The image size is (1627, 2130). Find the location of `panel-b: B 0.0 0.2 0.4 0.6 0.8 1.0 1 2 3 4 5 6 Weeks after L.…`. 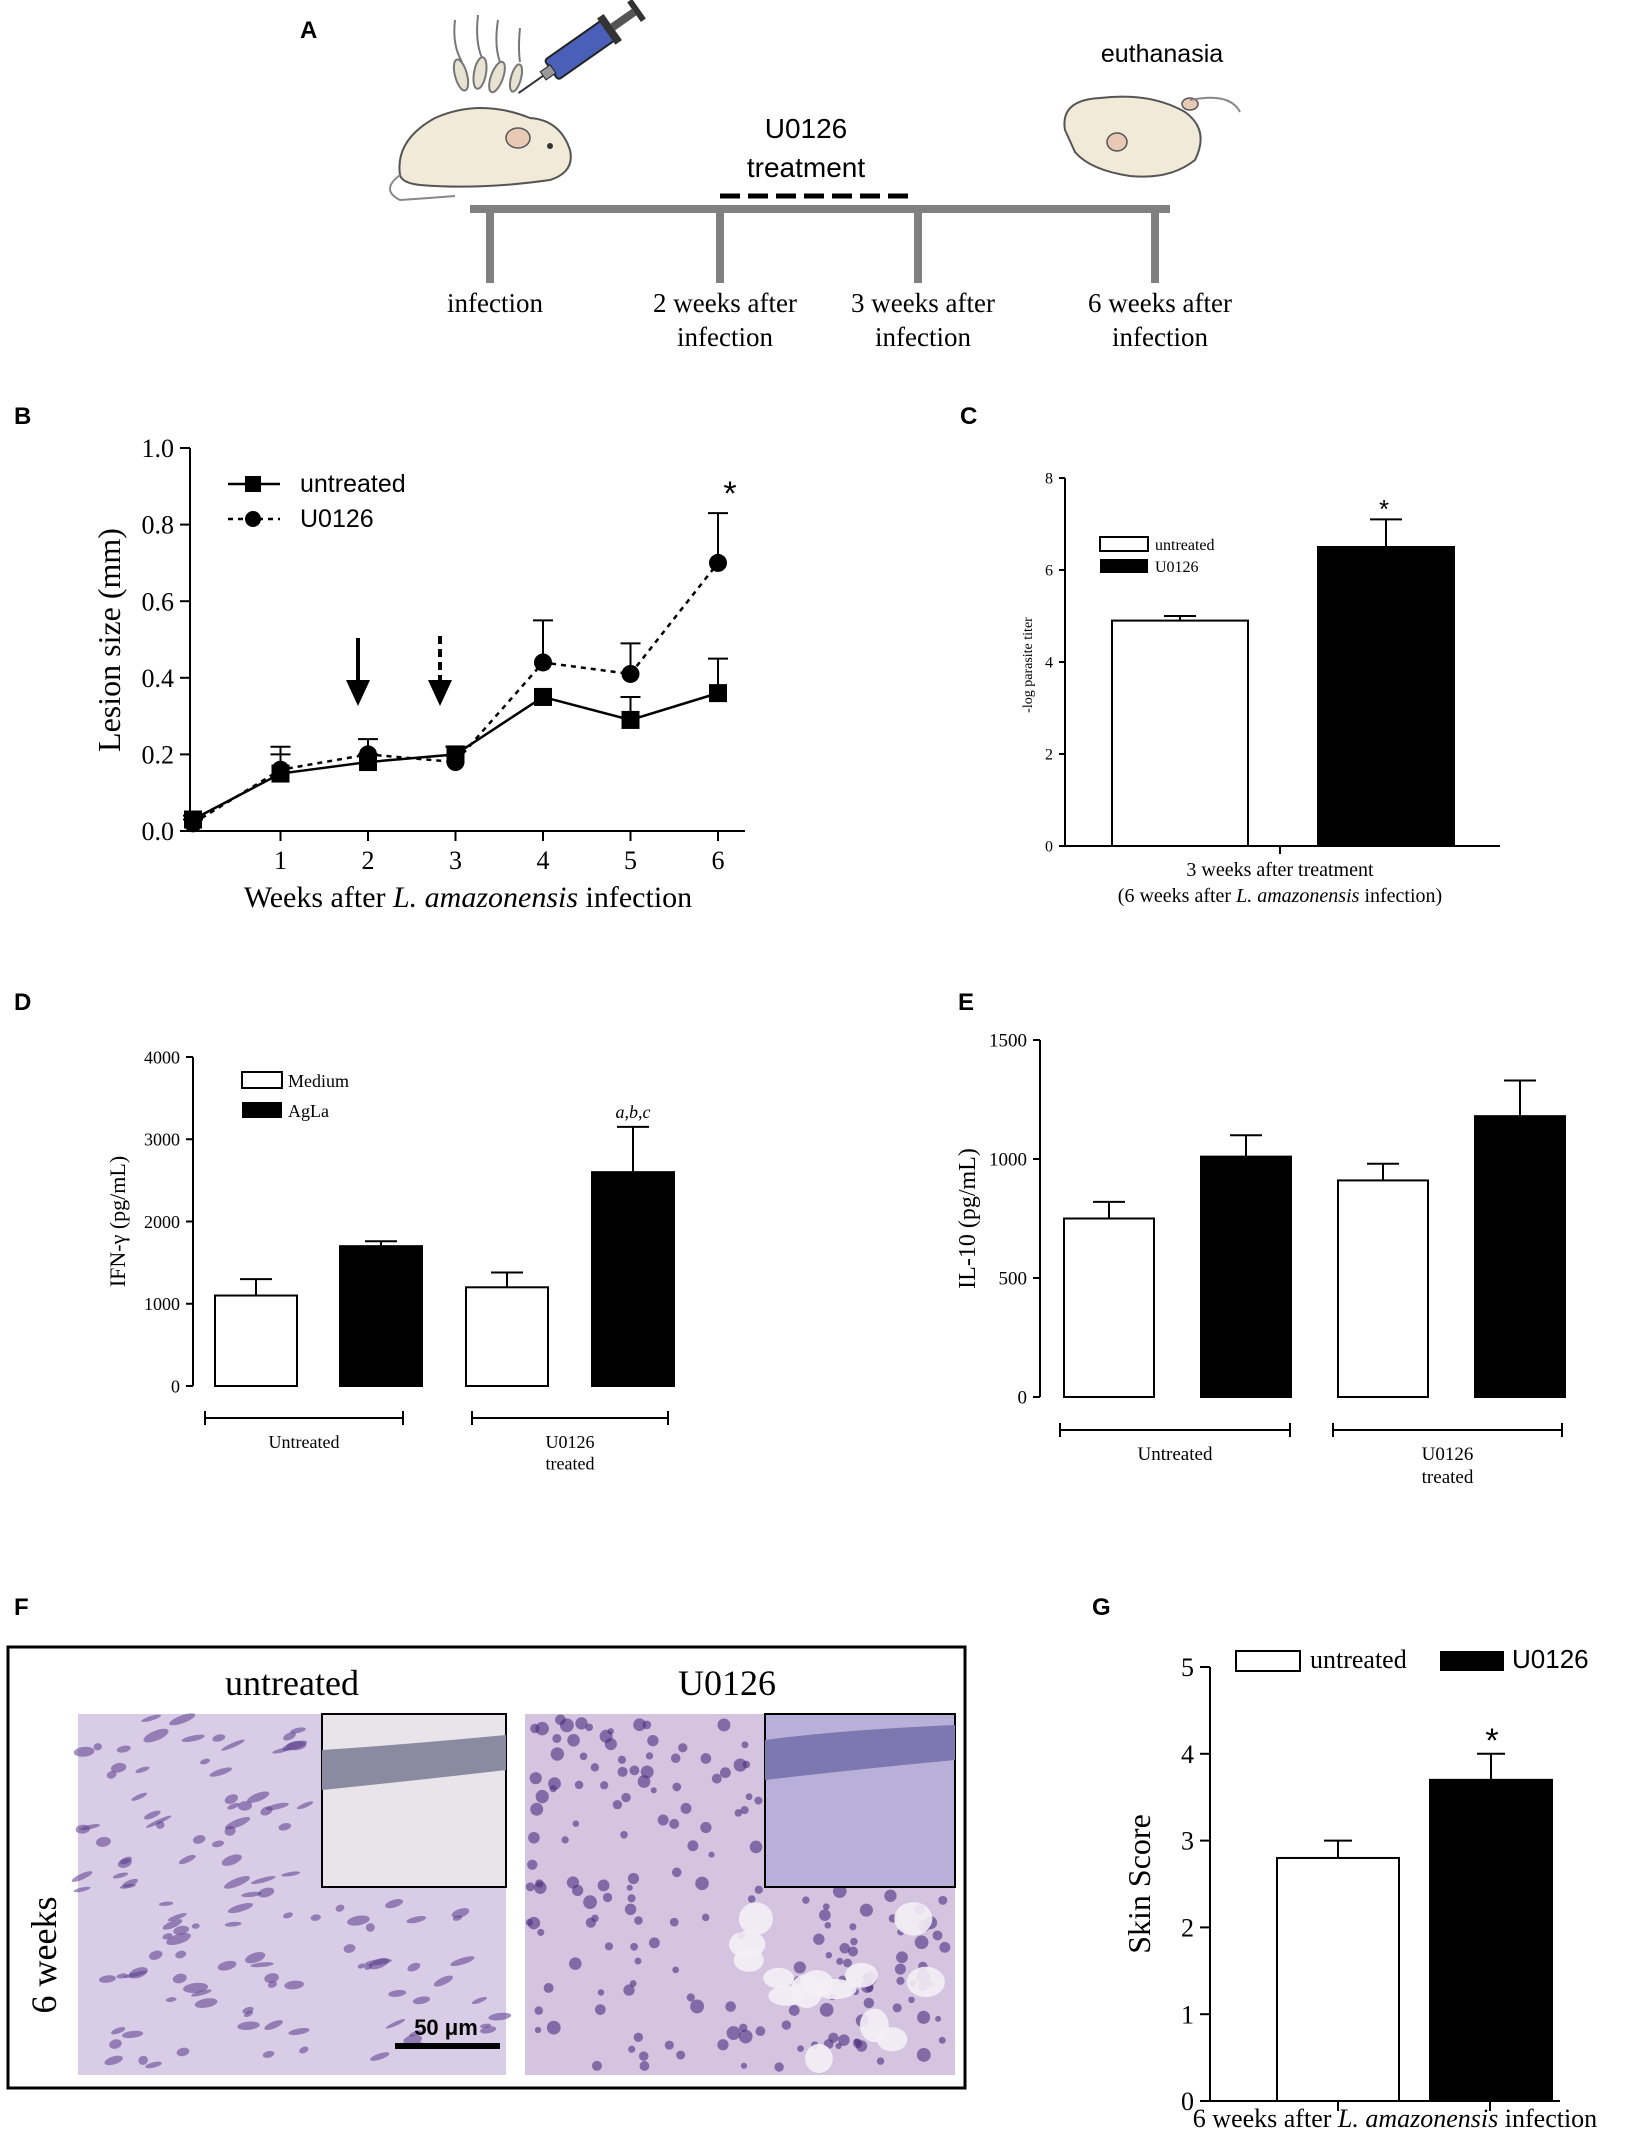

panel-b: B 0.0 0.2 0.4 0.6 0.8 1.0 1 2 3 4 5 6 Weeks after L.… is located at coordinates (379, 658).